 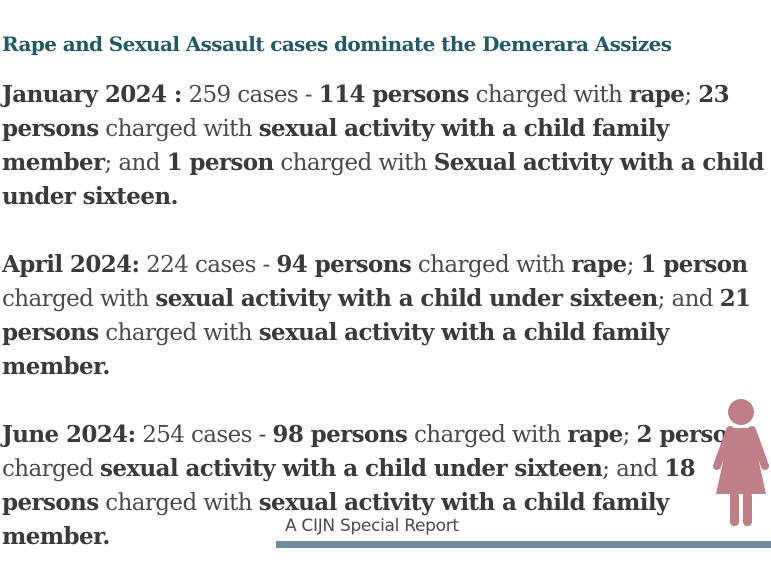 What do you see at coordinates (69, 434) in the screenshot?
I see `date-label: June 2024:` at bounding box center [69, 434].